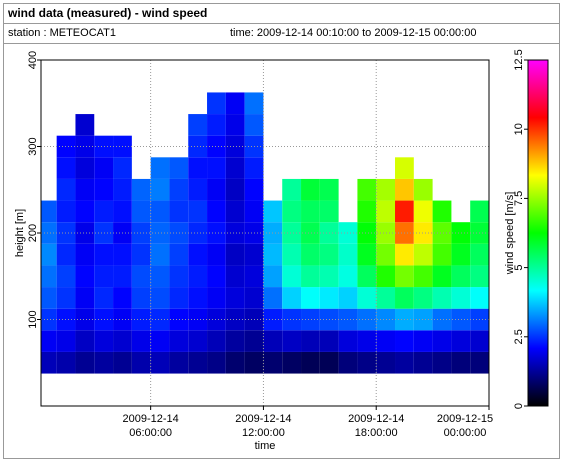 The height and width of the screenshot is (467, 564). What do you see at coordinates (20, 233) in the screenshot?
I see `y-axis-title: height [m]` at bounding box center [20, 233].